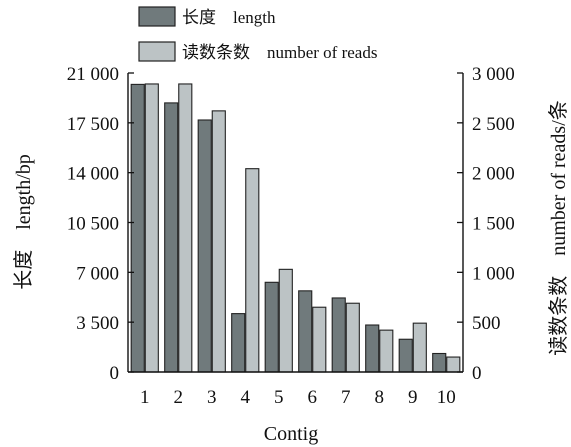 The width and height of the screenshot is (571, 447). I want to click on x-tick-label-7: 7, so click(346, 397).